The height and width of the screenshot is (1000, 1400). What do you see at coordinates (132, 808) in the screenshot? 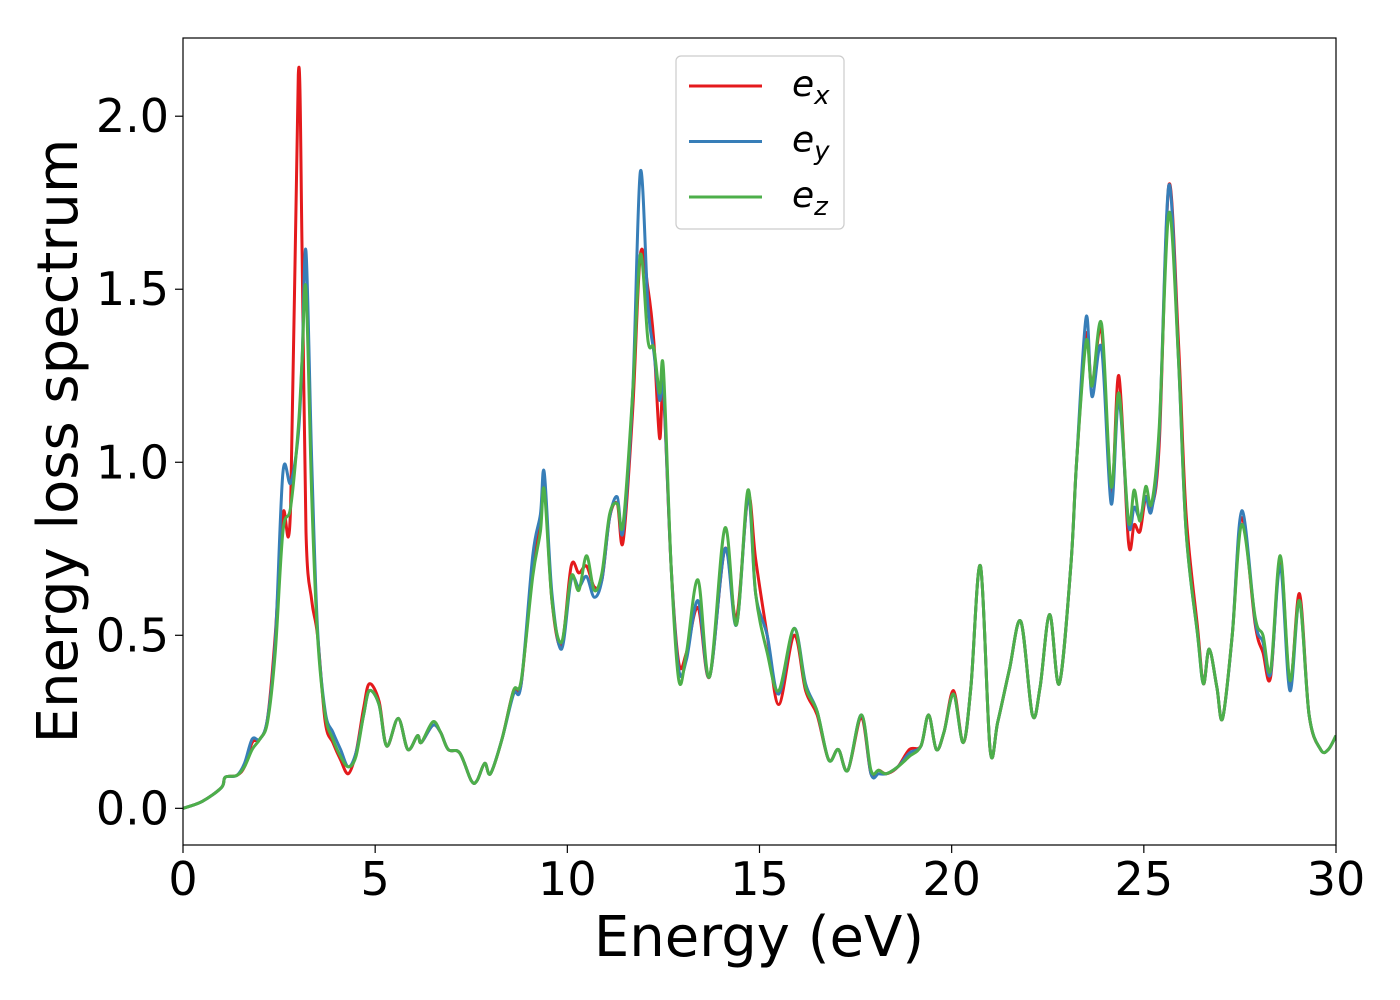
I see `y-tick-label: 0.0` at bounding box center [132, 808].